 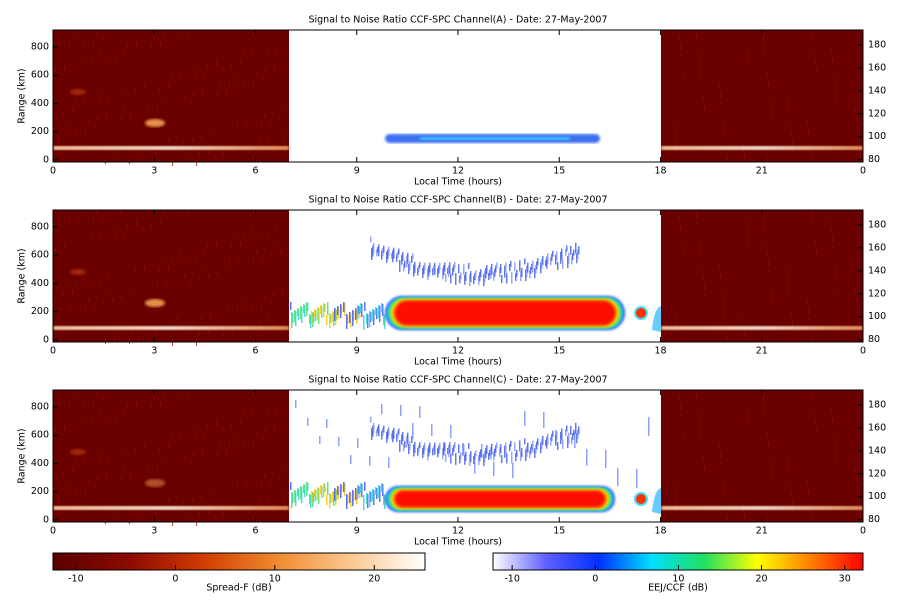 What do you see at coordinates (53, 171) in the screenshot?
I see `x-tick-label: 0` at bounding box center [53, 171].